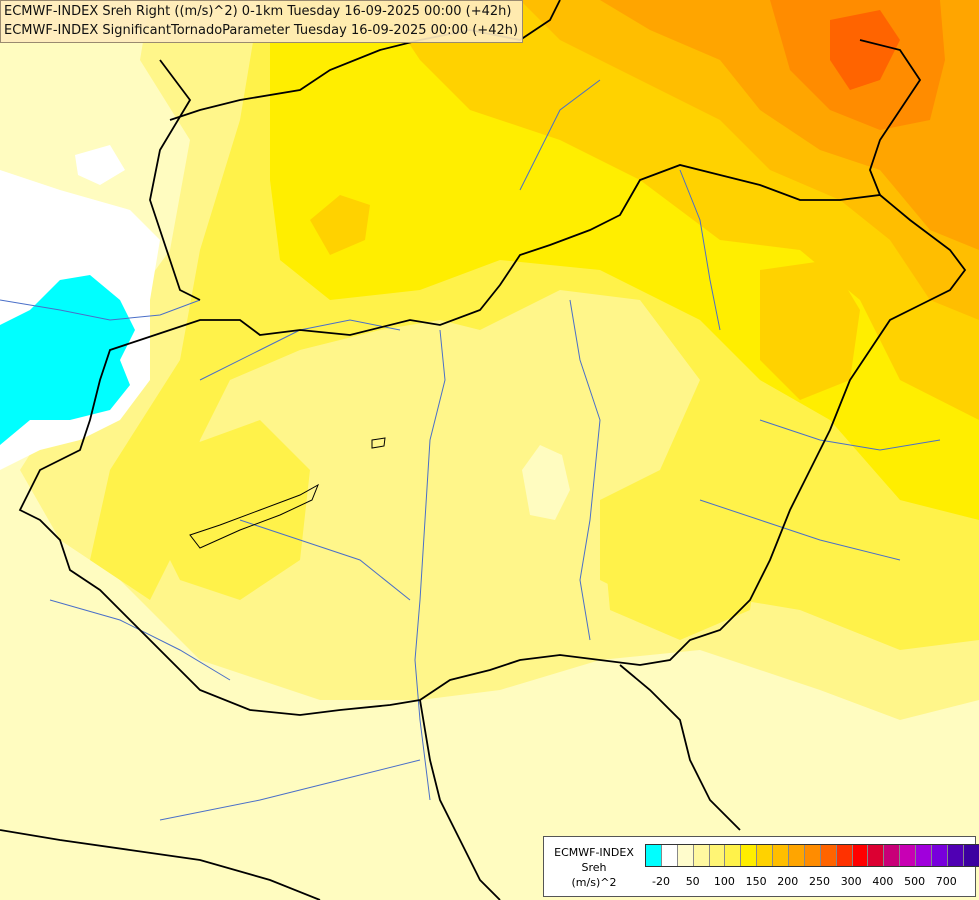 Image resolution: width=979 pixels, height=900 pixels. I want to click on legend-tick-label: 150, so click(756, 881).